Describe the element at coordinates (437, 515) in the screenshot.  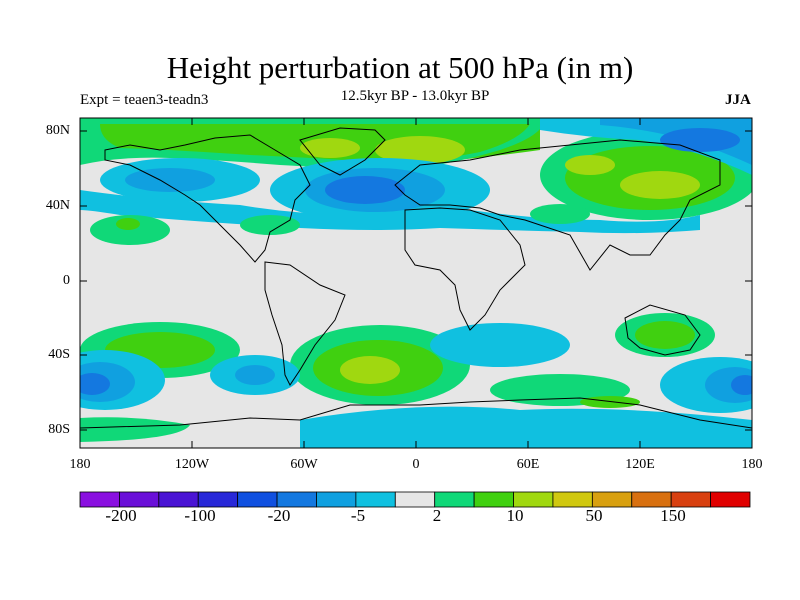
I see `colorbar-label: 2` at that location.